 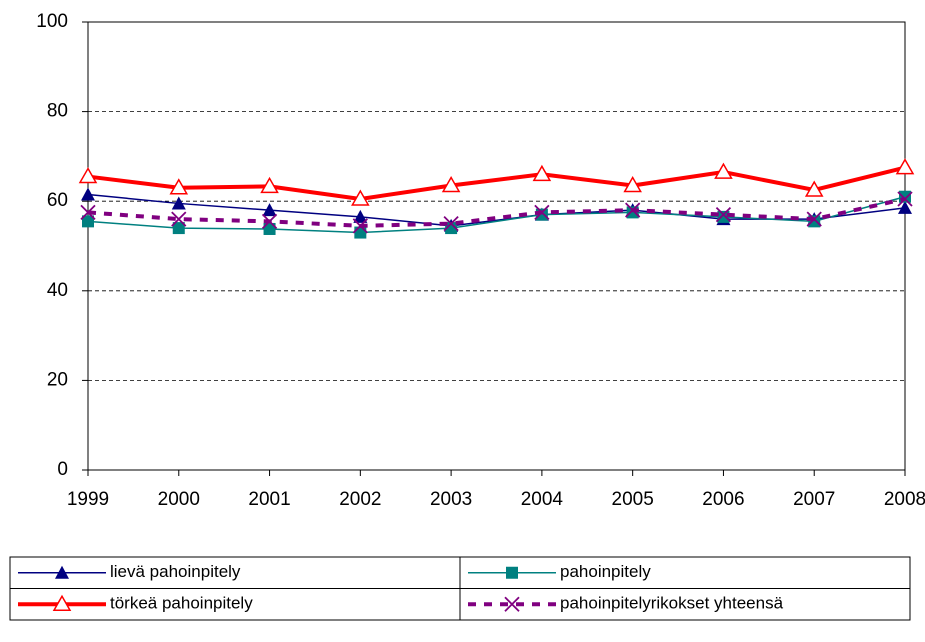 I want to click on x-tick-label: 2007, so click(x=814, y=499).